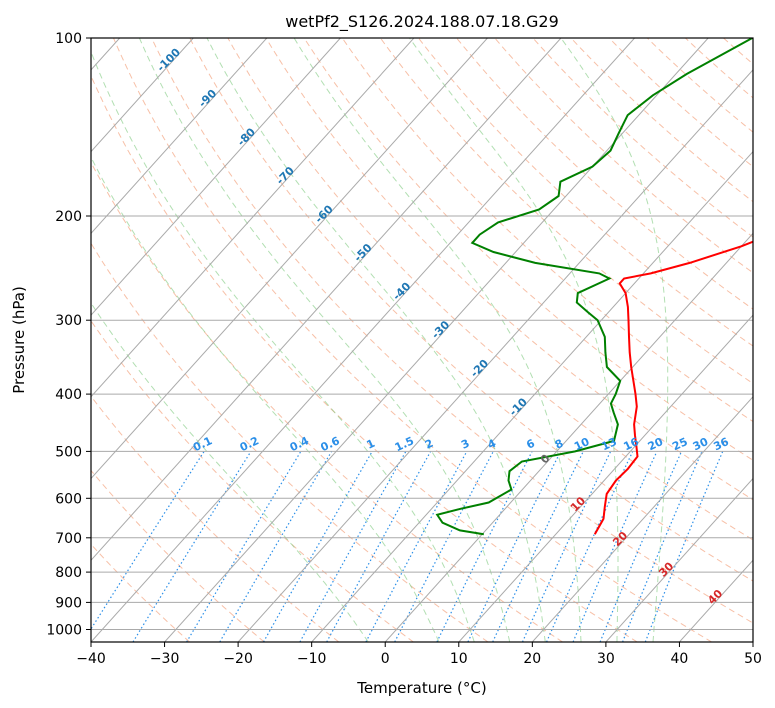  I want to click on x-axis-label: Temperature (°C), so click(421, 688).